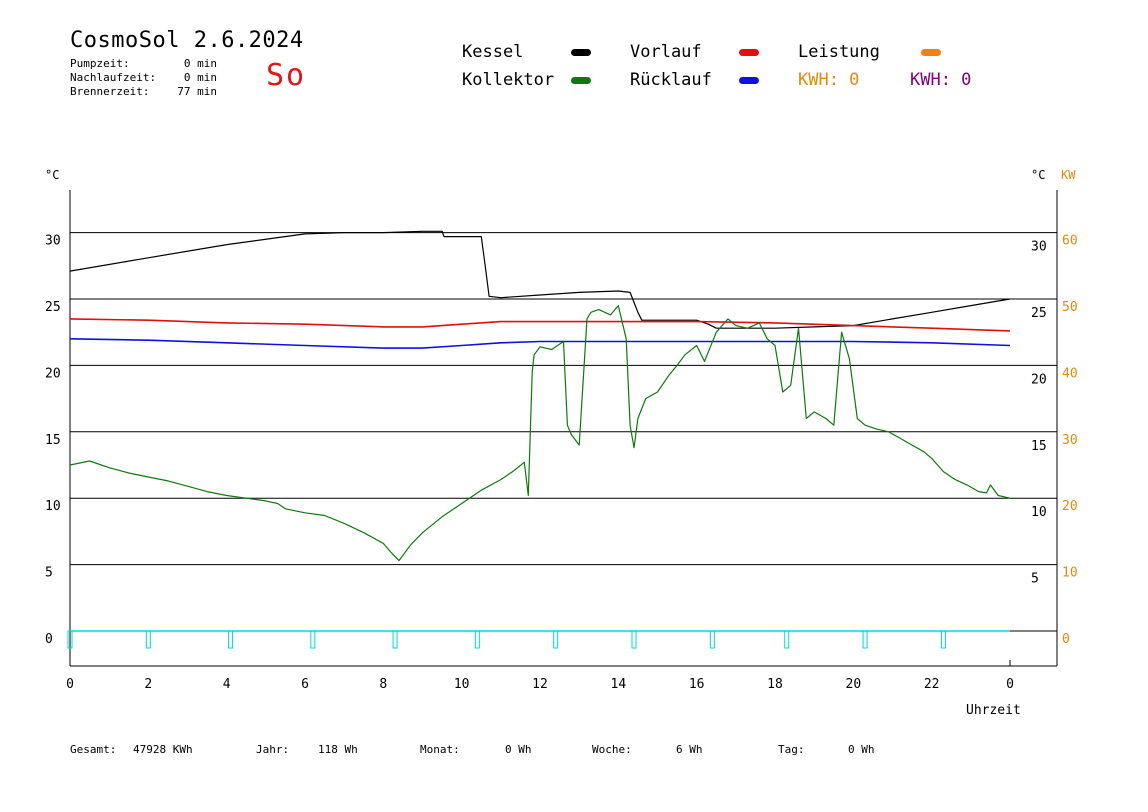 The width and height of the screenshot is (1148, 812). What do you see at coordinates (49, 639) in the screenshot?
I see `y-tick-left-0: 0` at bounding box center [49, 639].